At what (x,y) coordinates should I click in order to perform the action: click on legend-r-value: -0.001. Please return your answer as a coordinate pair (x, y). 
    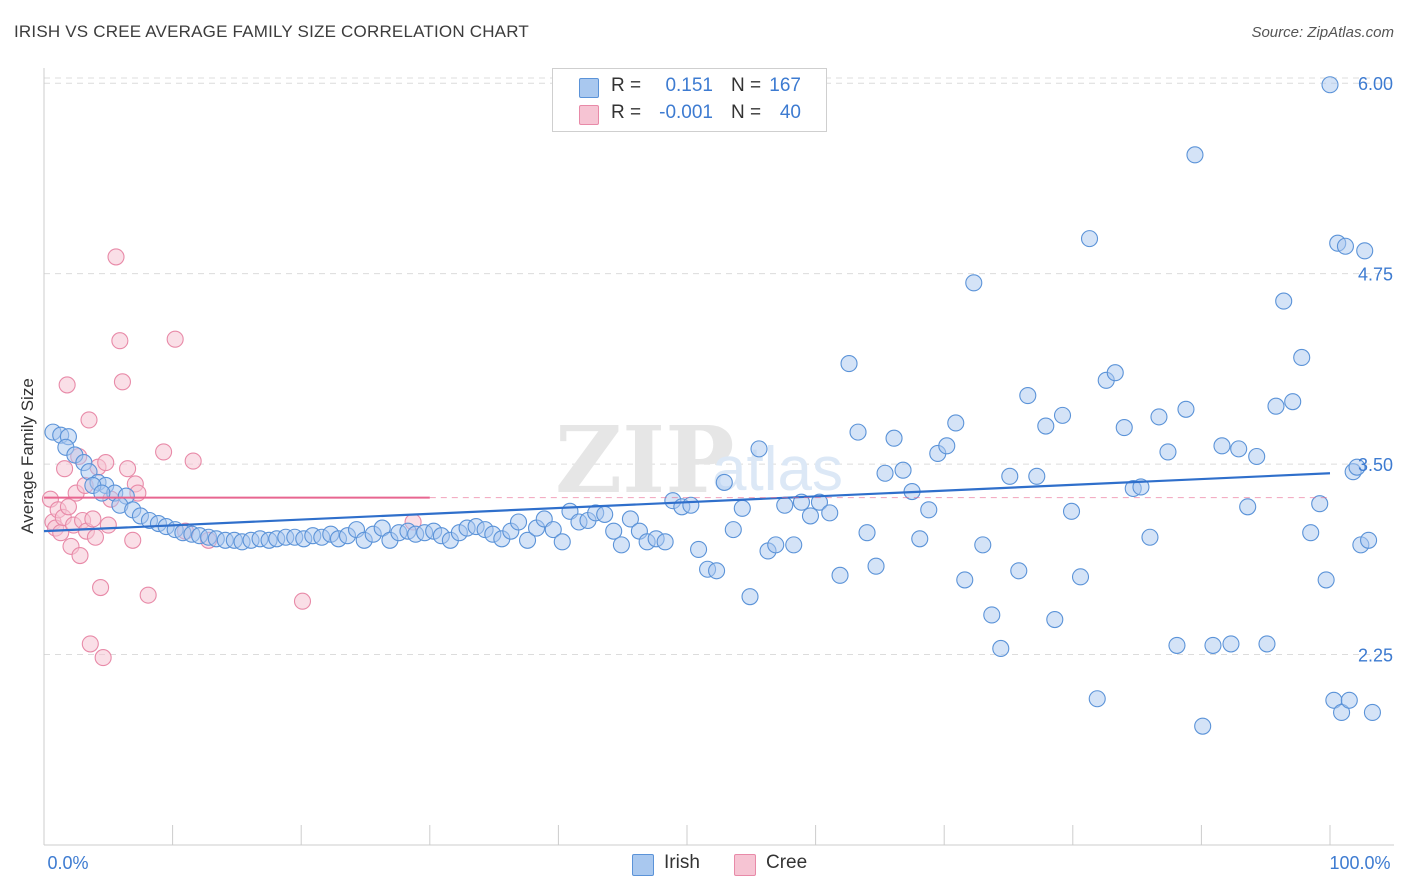
    Looking at the image, I should click on (686, 112).